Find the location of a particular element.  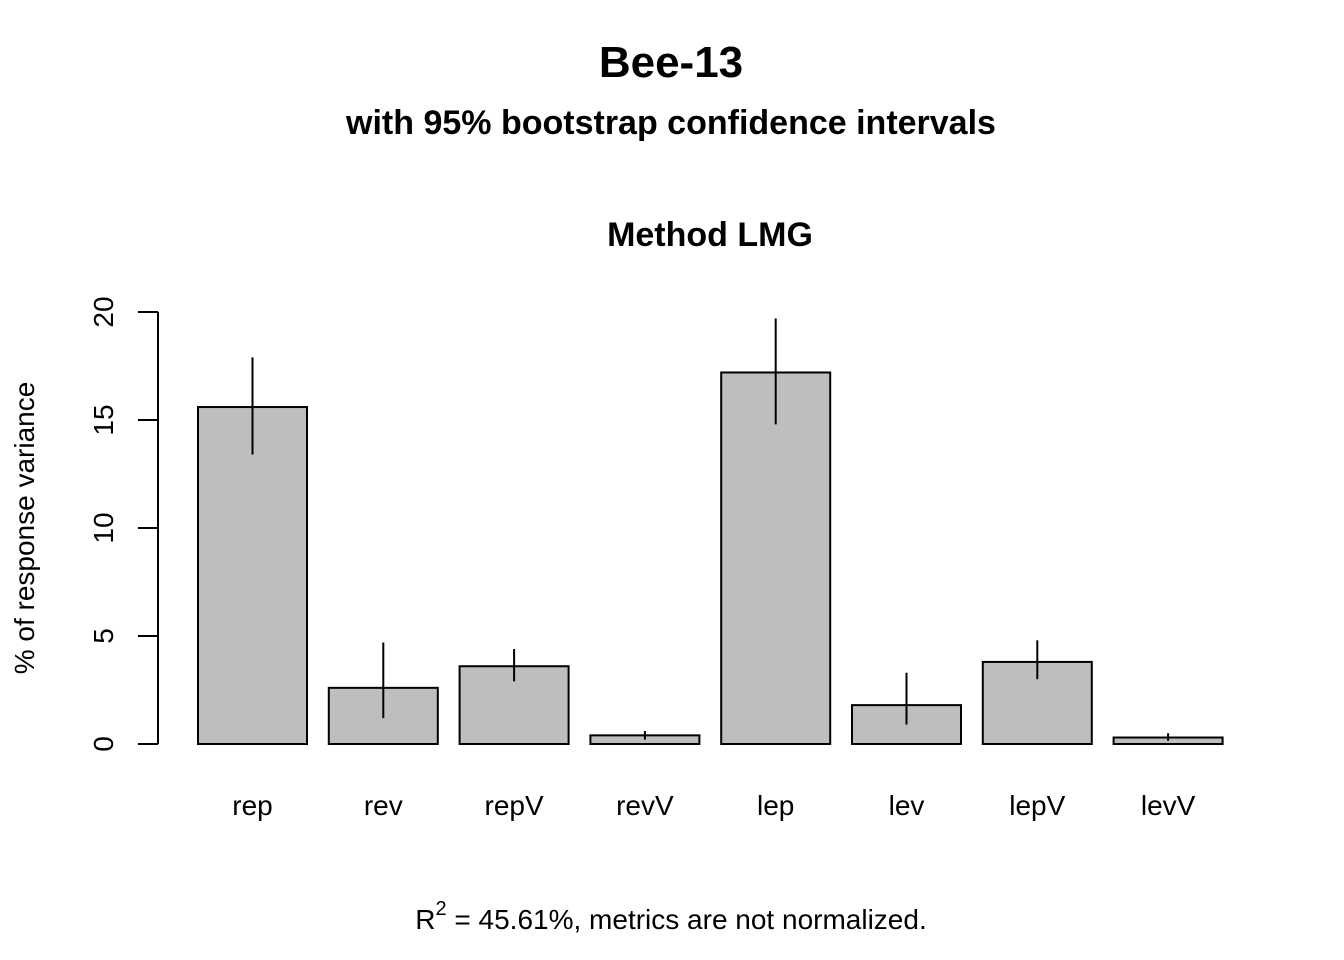

y-tick-label-0: 0 is located at coordinates (103, 744).